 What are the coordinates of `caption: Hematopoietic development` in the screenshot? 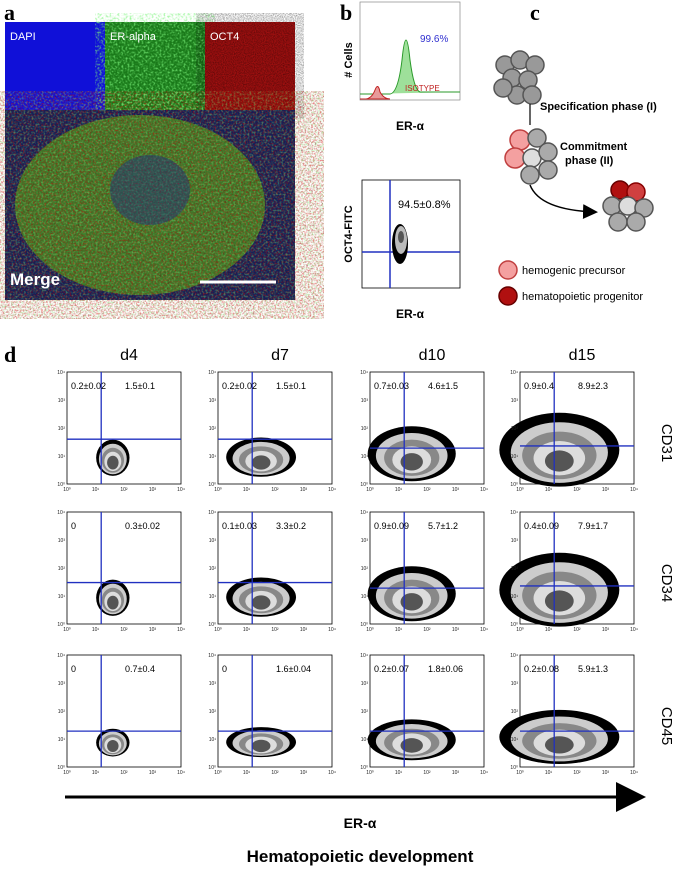 It's located at (360, 856).